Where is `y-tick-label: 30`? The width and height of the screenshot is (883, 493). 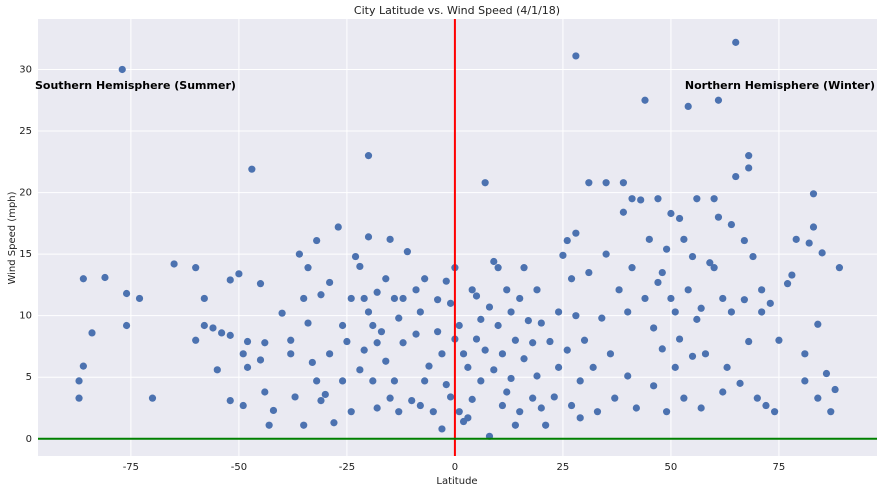 y-tick-label: 30 is located at coordinates (25, 69).